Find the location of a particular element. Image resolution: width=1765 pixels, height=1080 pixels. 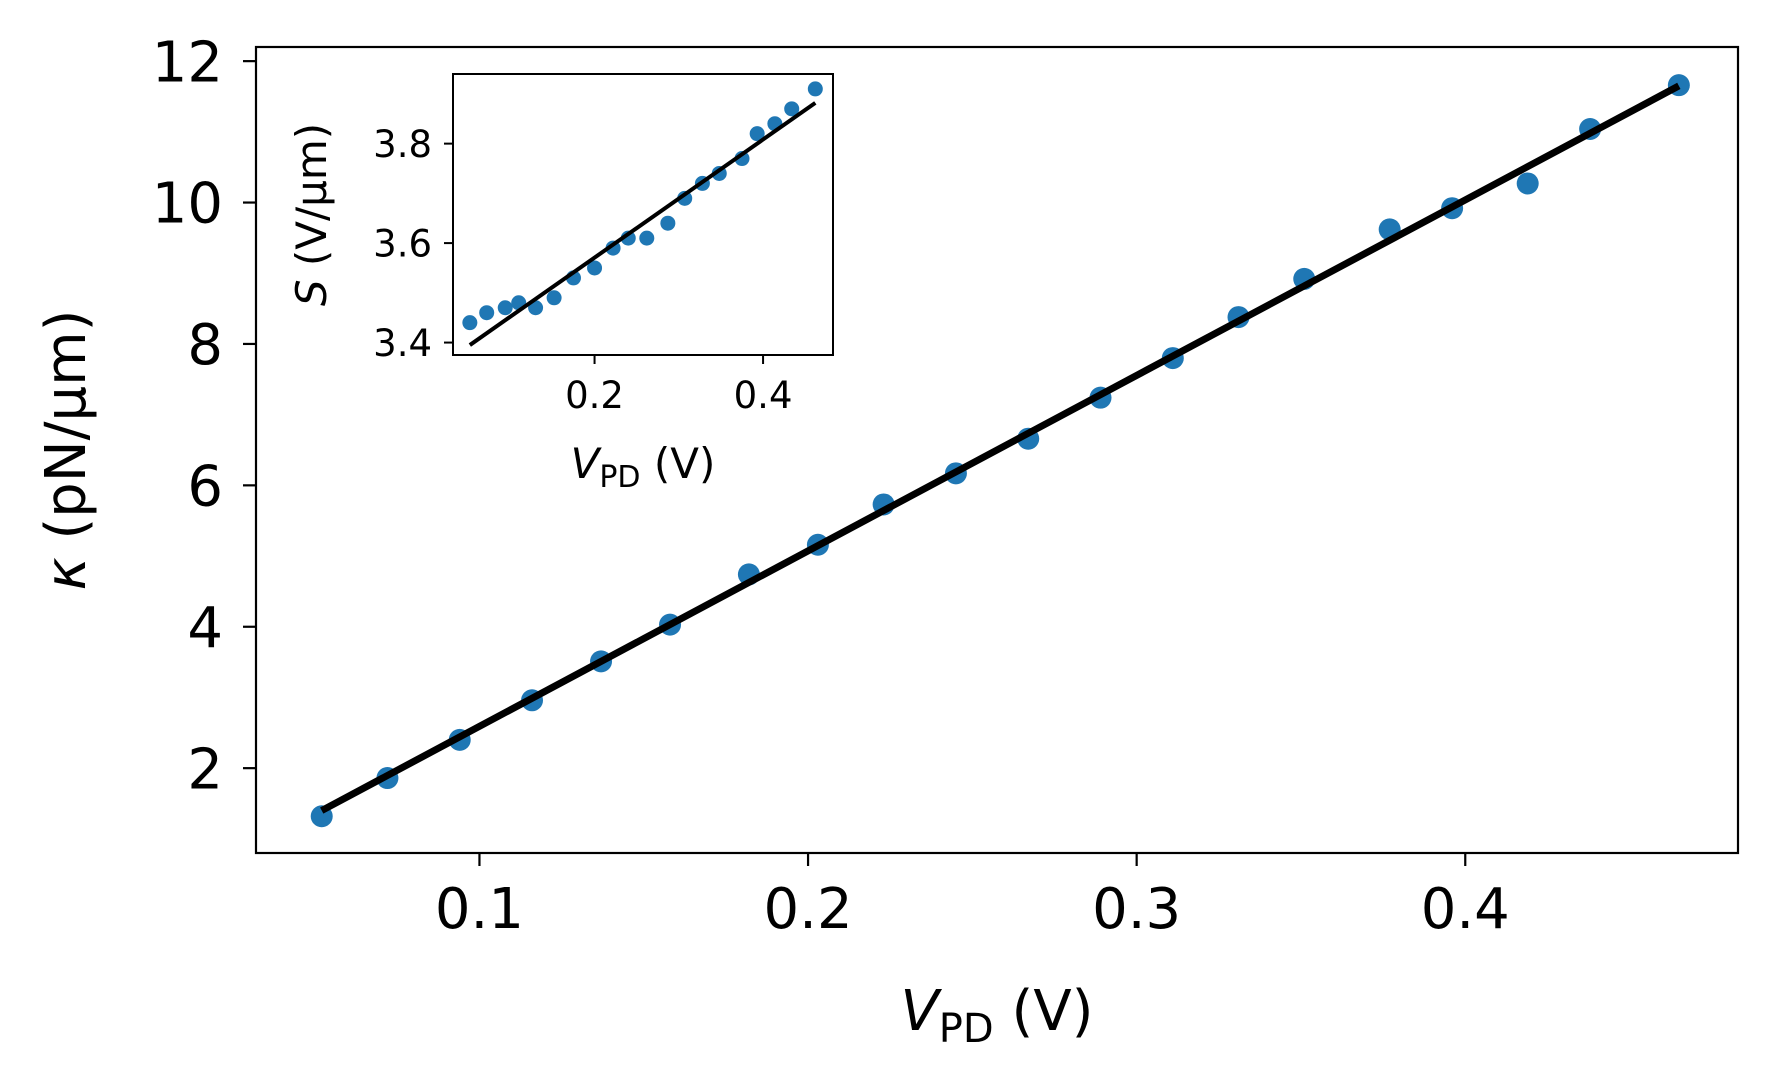

inset-x-axis-subscript: PD is located at coordinates (619, 477).